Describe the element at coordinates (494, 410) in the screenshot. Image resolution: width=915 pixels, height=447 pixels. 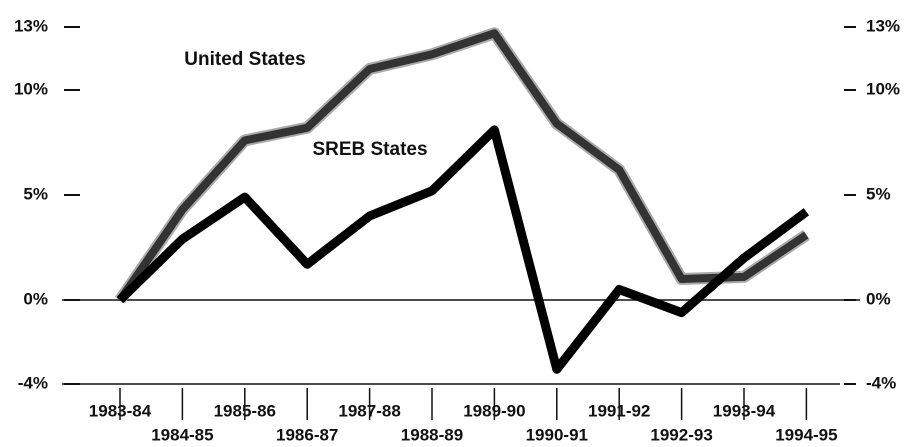
I see `x-tick-label: 1989-90` at that location.